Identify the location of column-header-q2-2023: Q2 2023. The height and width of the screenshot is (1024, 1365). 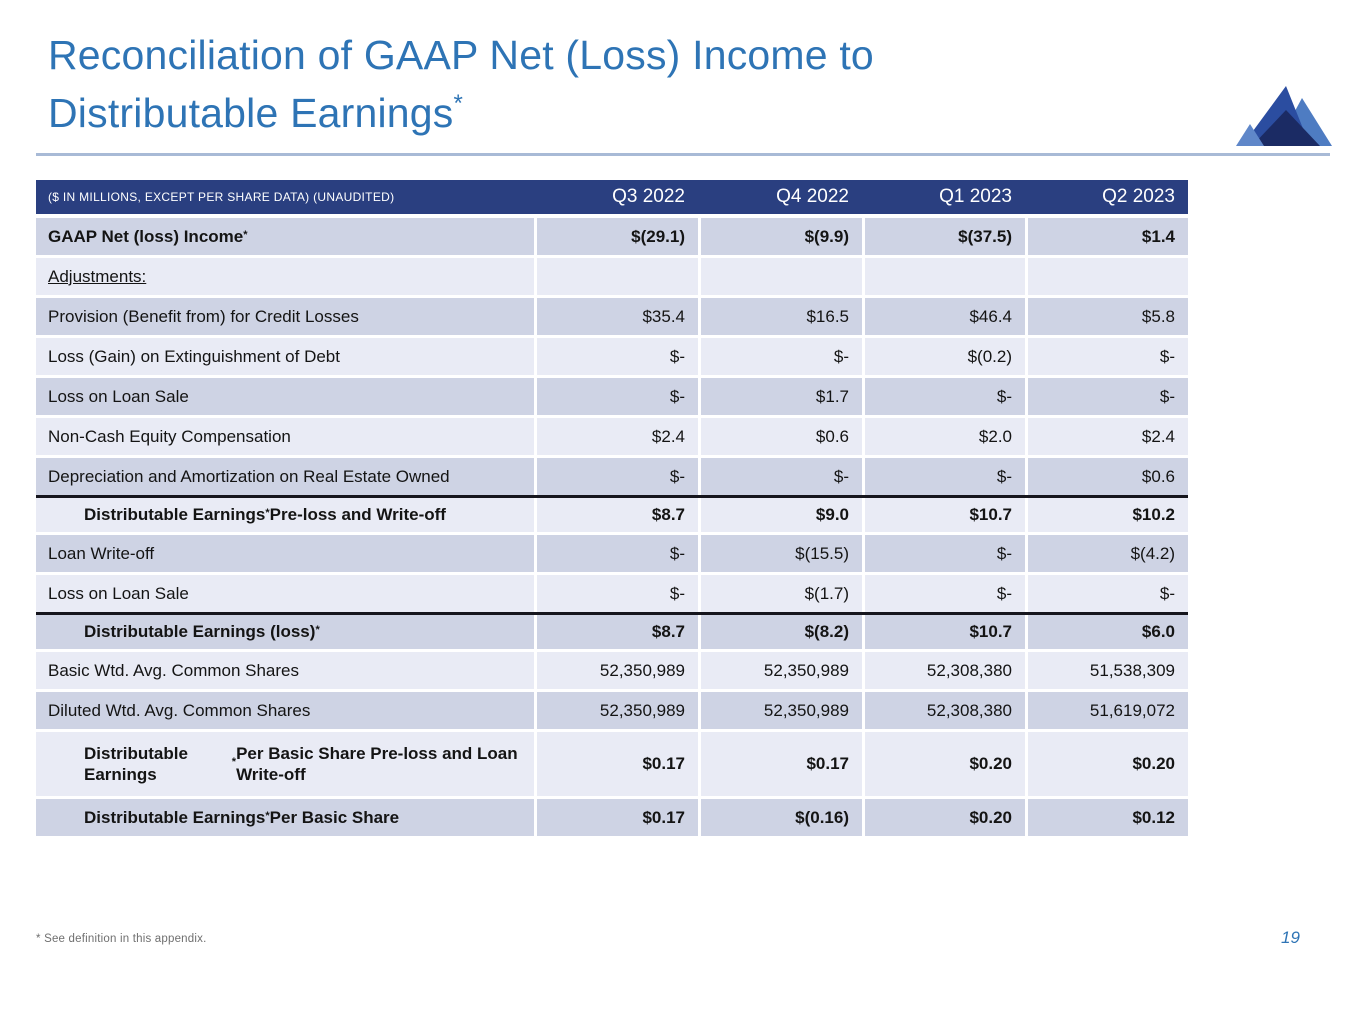
(1138, 196).